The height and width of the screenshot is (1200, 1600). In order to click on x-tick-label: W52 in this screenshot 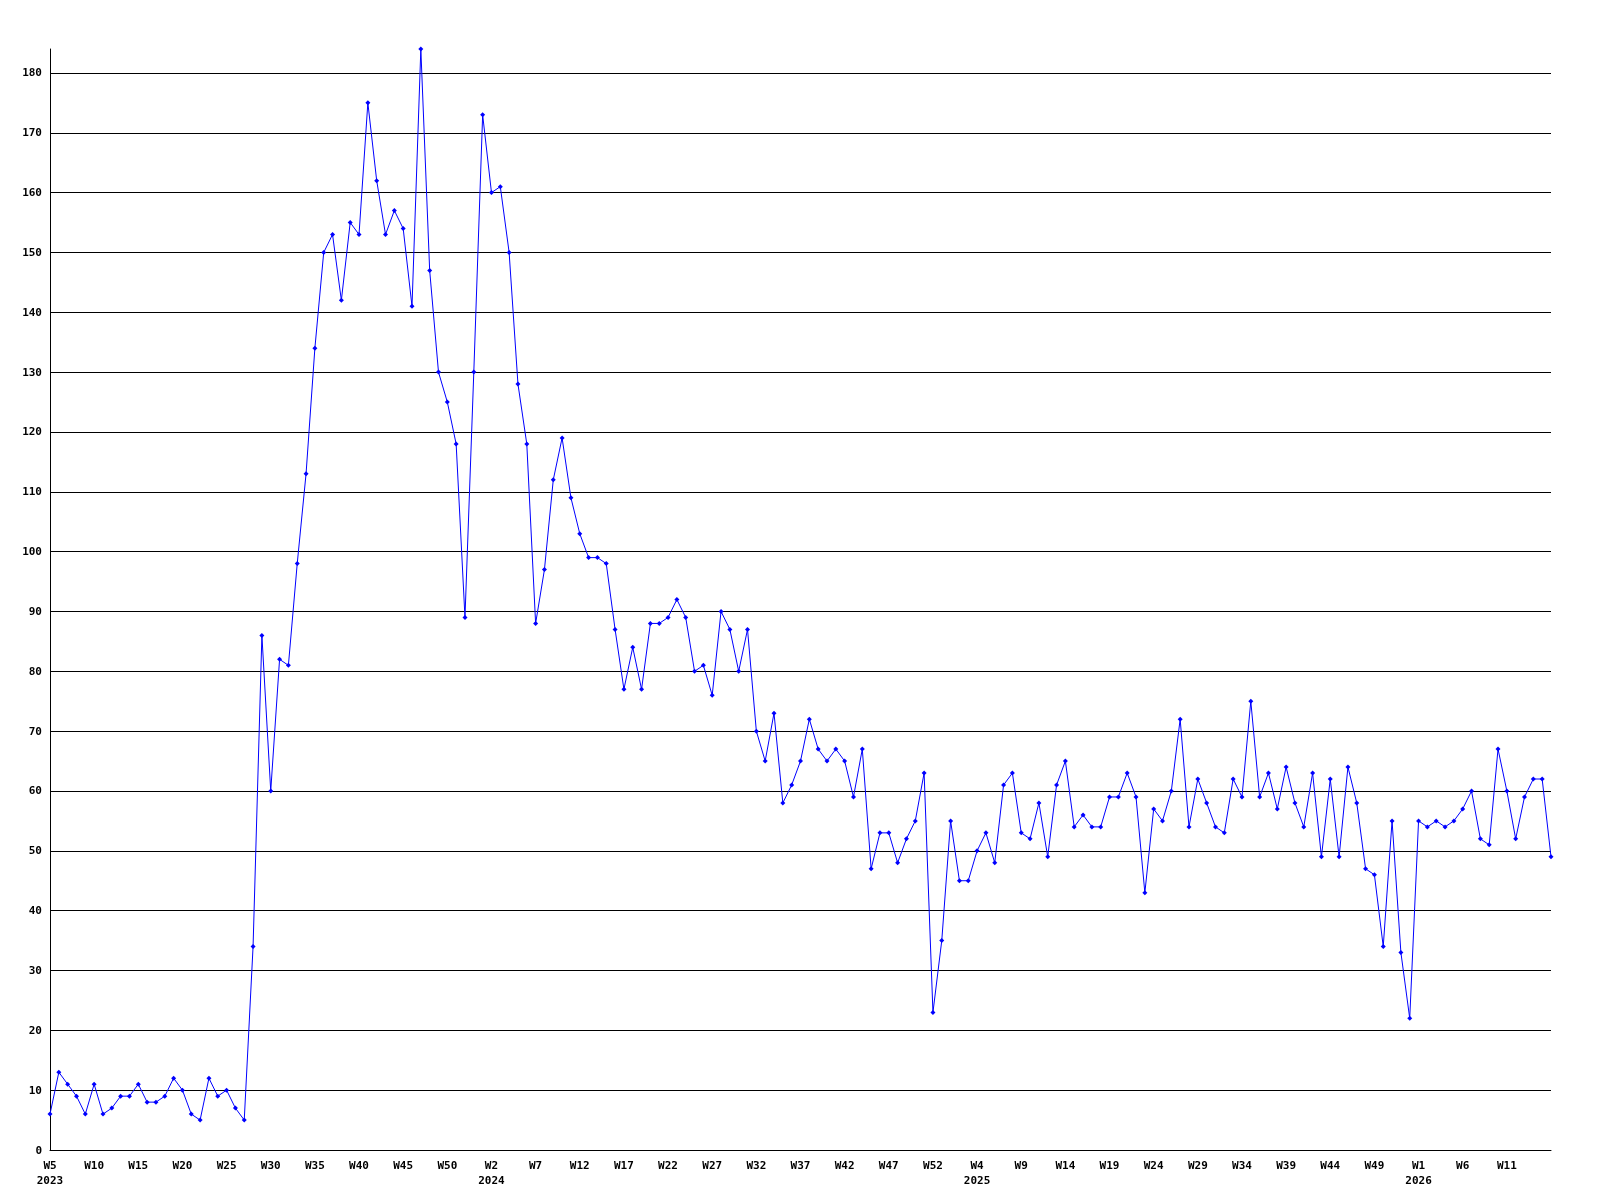, I will do `click(933, 1165)`.